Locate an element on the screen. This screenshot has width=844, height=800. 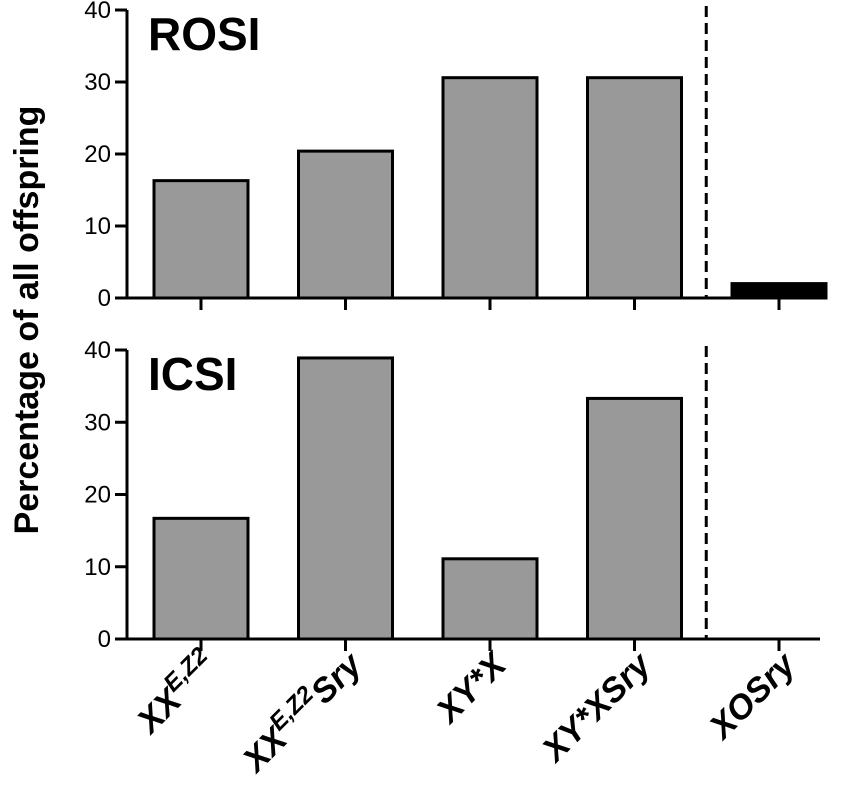
y-tick-label-icsi-4: 40 is located at coordinates (97, 350).